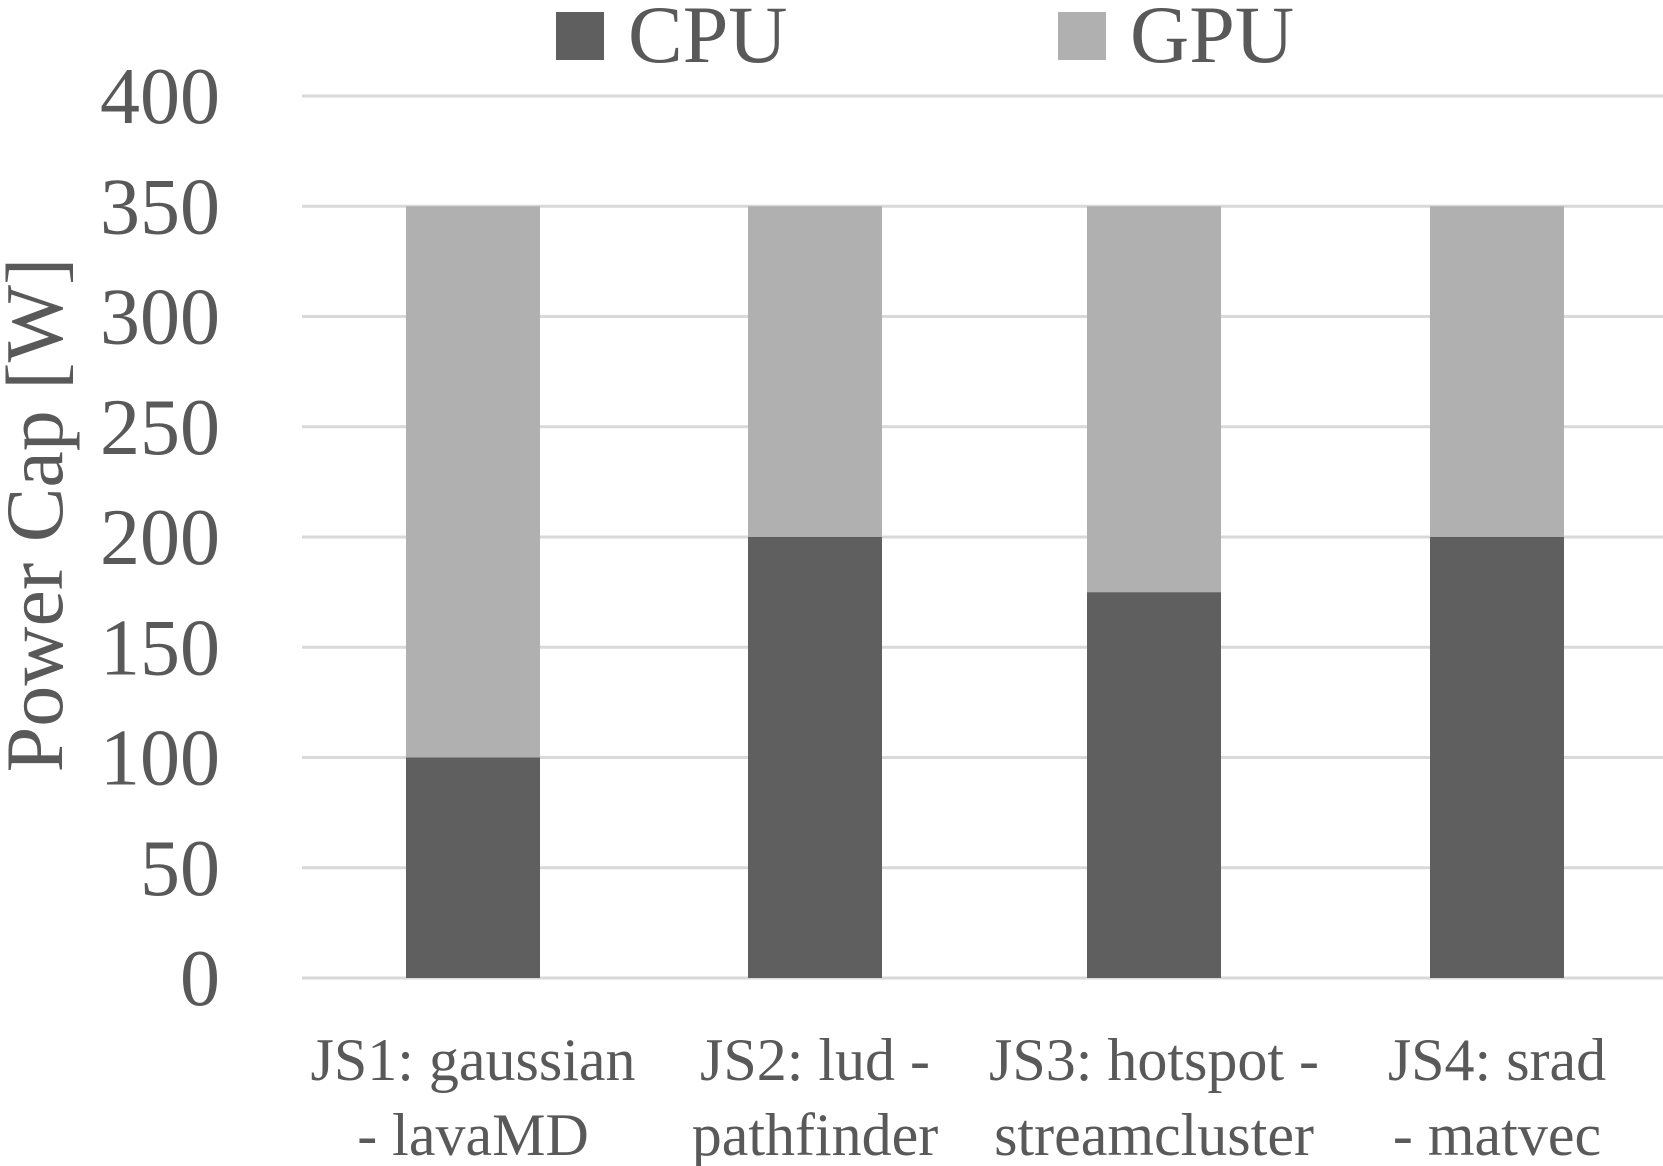 This screenshot has height=1166, width=1663. I want to click on y-axis-label: Power Cap [W], so click(40, 515).